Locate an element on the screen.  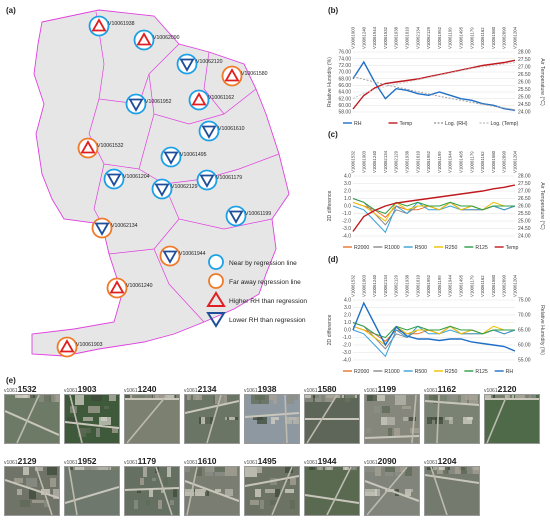
thumbnail-1204: v10611204 is located at coordinates (452, 486).